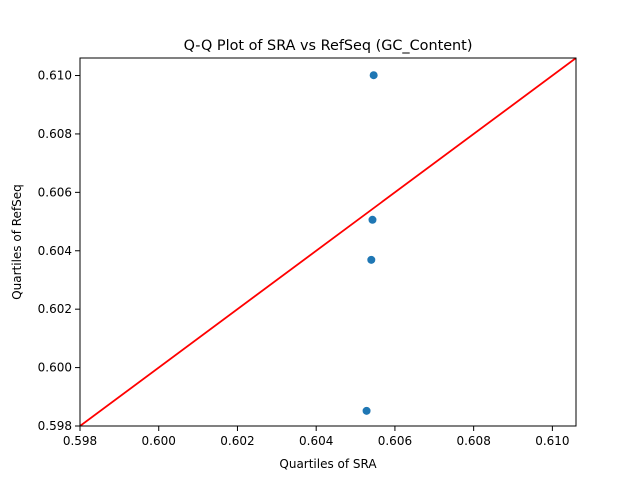 The image size is (640, 480). I want to click on chart-title: Q-Q Plot of SRA vs RefSeq (GC_Content), so click(328, 46).